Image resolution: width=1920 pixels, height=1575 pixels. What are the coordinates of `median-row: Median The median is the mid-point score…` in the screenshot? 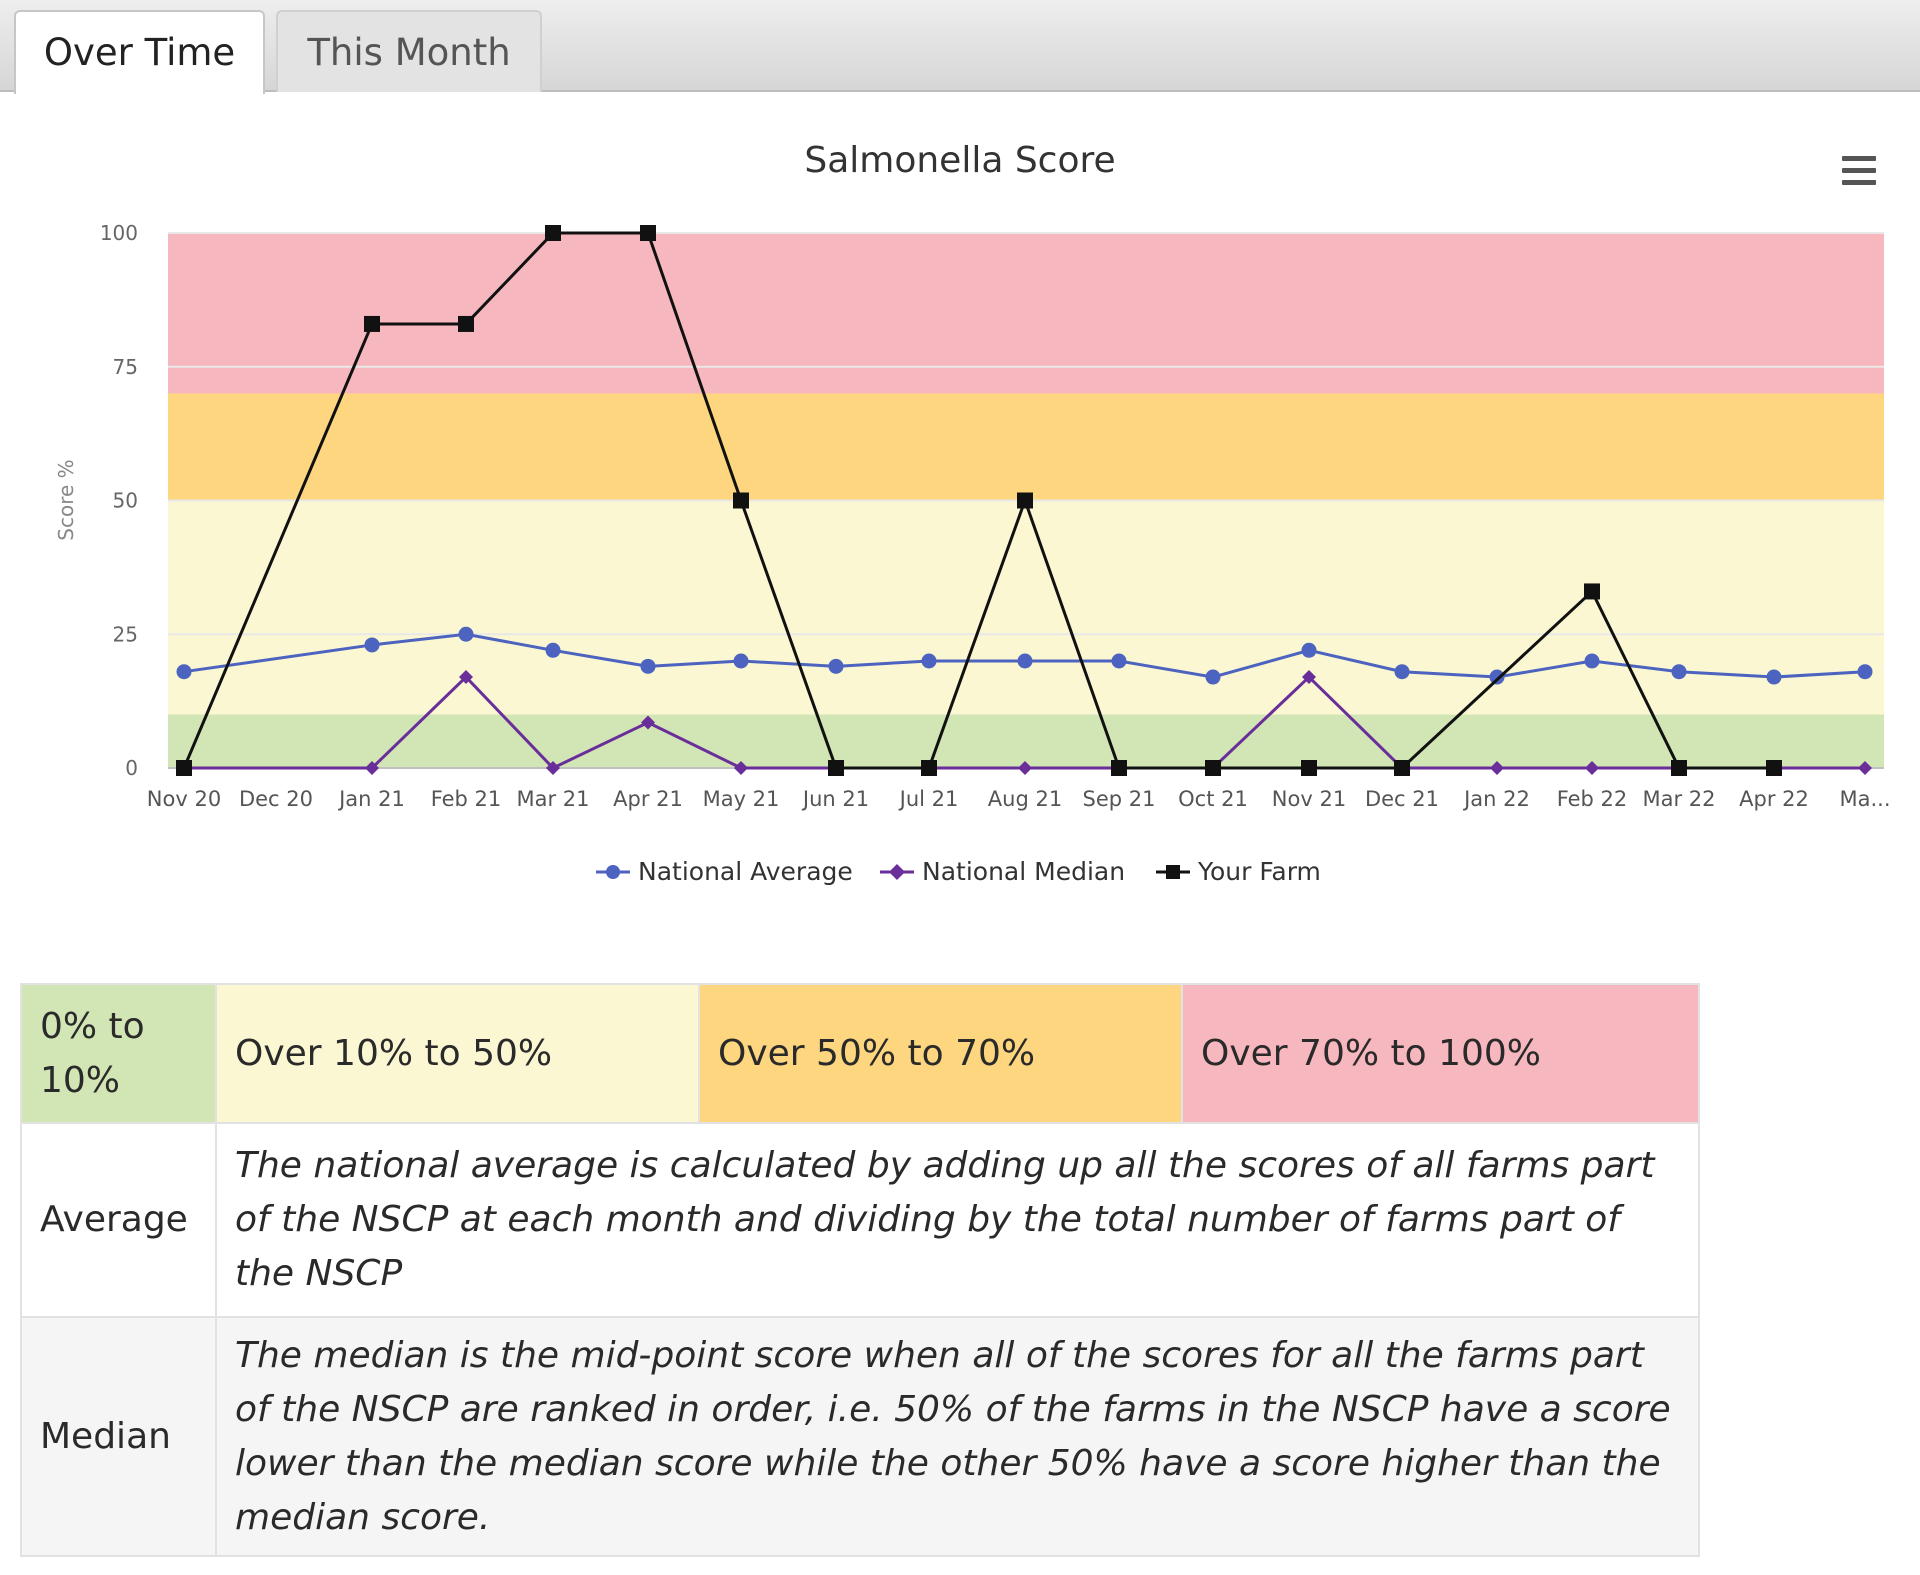 It's located at (860, 1436).